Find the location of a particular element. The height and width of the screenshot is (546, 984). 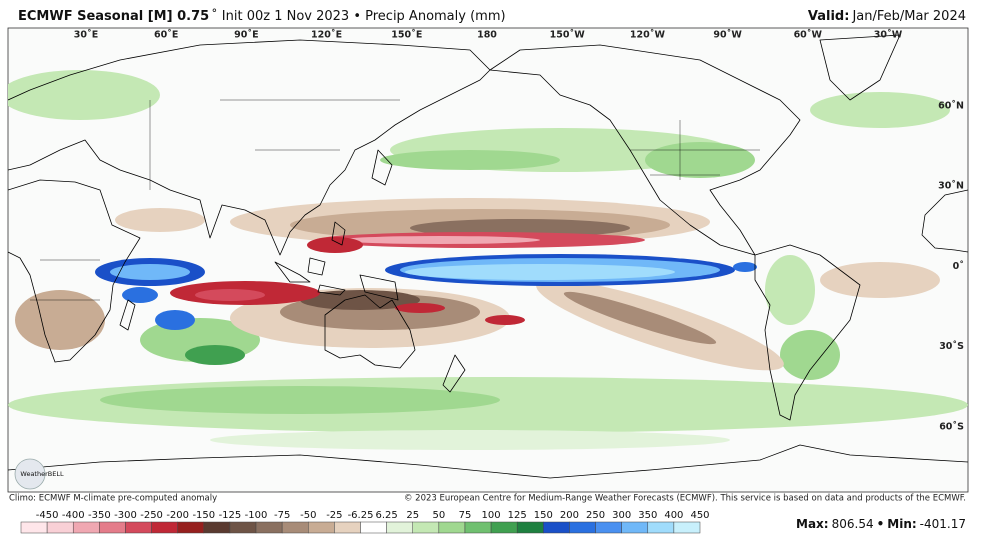

lon-label: 150˚E is located at coordinates (406, 35).